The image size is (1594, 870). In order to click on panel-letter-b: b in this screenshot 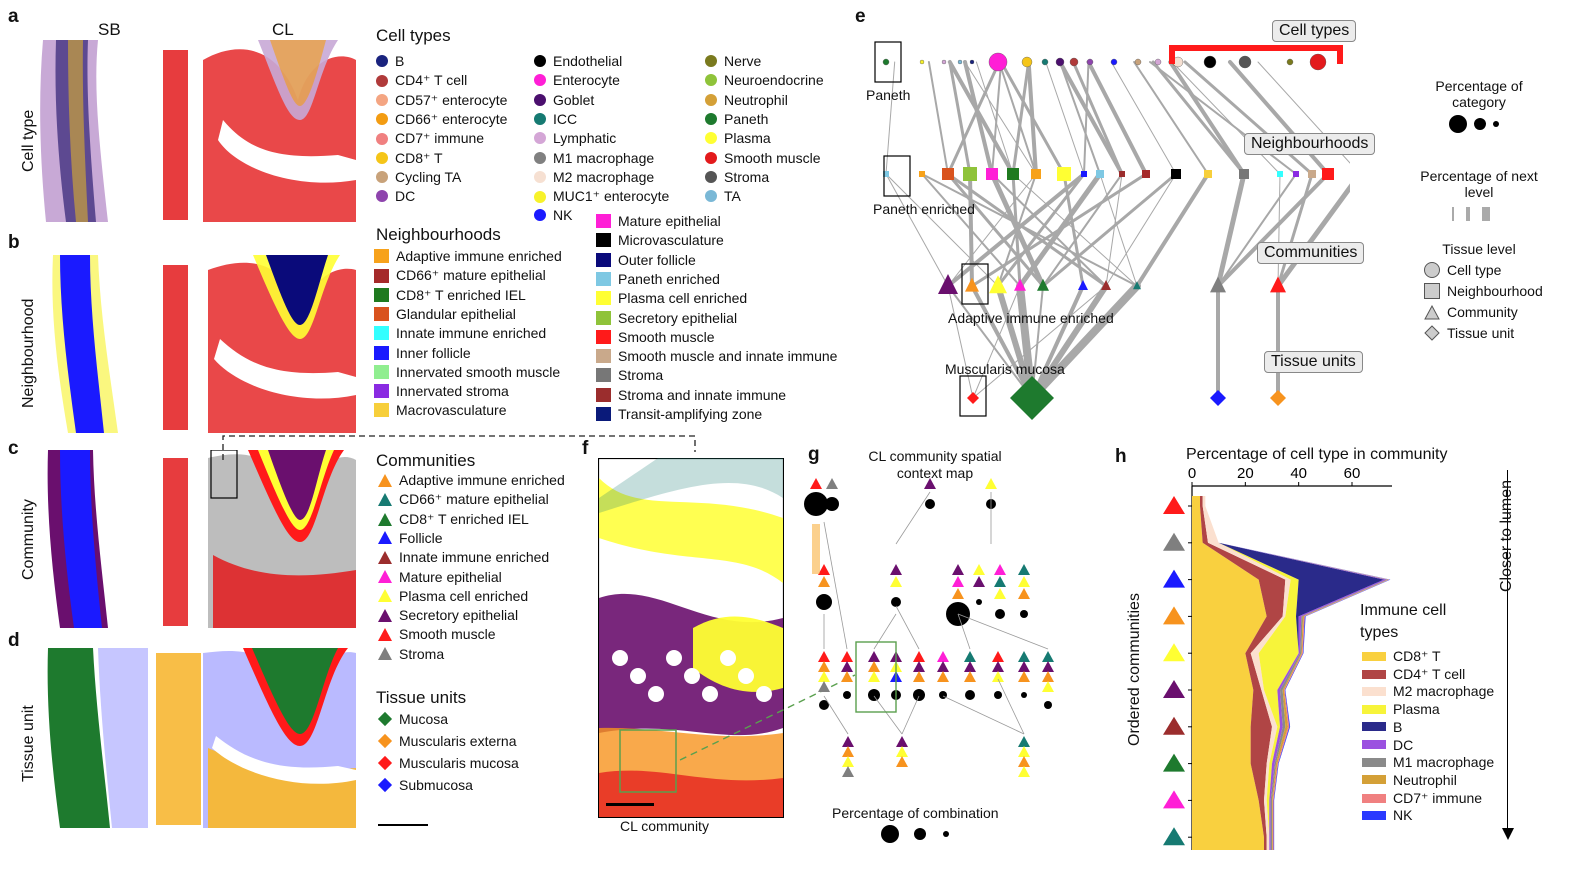, I will do `click(14, 242)`.